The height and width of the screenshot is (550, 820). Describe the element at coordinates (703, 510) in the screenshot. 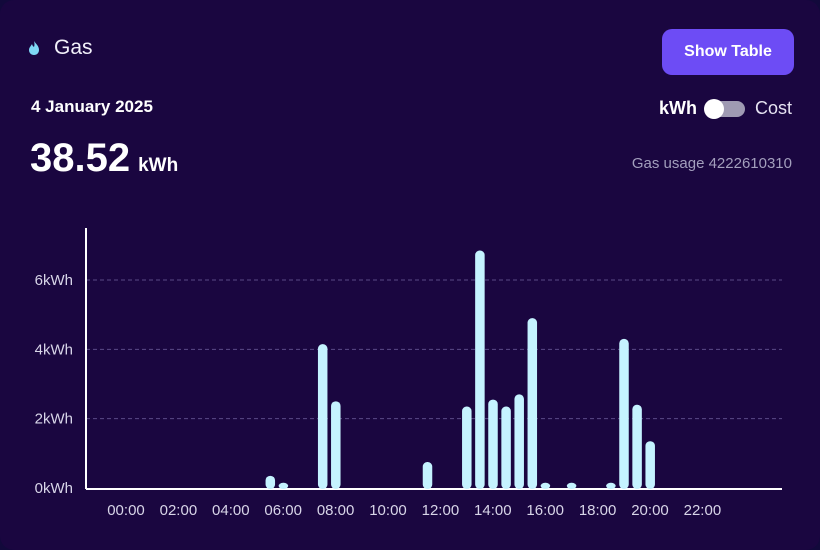

I see `x-tick-label: 22:00` at that location.